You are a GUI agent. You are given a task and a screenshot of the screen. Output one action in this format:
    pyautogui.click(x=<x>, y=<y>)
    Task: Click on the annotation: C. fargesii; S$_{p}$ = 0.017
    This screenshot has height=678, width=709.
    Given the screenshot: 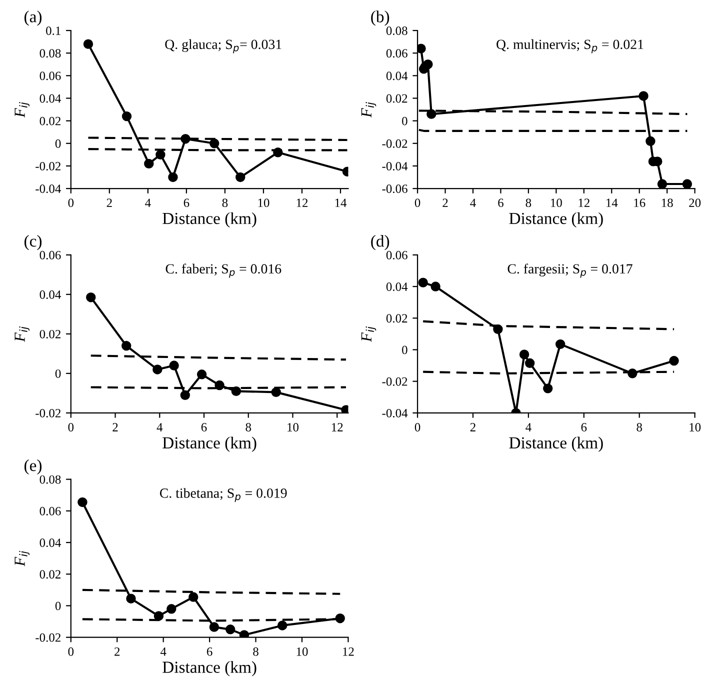 What is the action you would take?
    pyautogui.click(x=570, y=271)
    